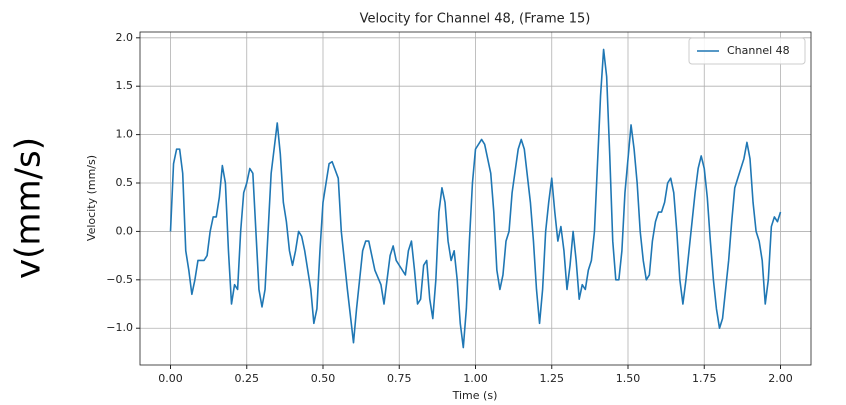  I want to click on x-tick-label: 1.25, so click(552, 378).